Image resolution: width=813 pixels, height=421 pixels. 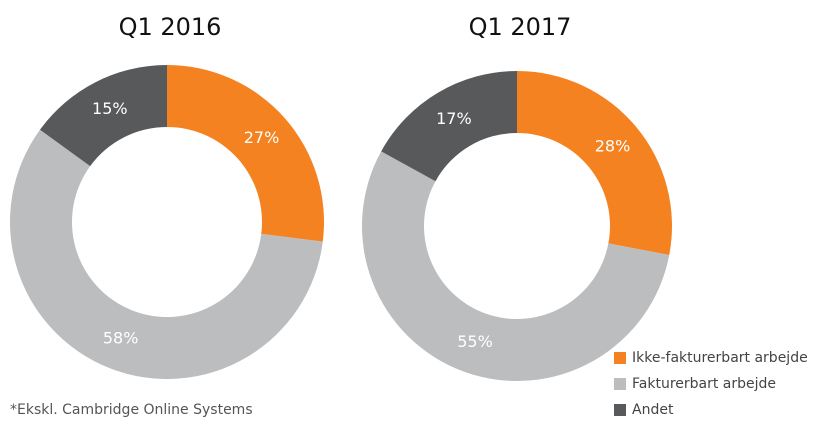 What do you see at coordinates (131, 410) in the screenshot?
I see `footnote: *Ekskl. Cambridge Online Systems` at bounding box center [131, 410].